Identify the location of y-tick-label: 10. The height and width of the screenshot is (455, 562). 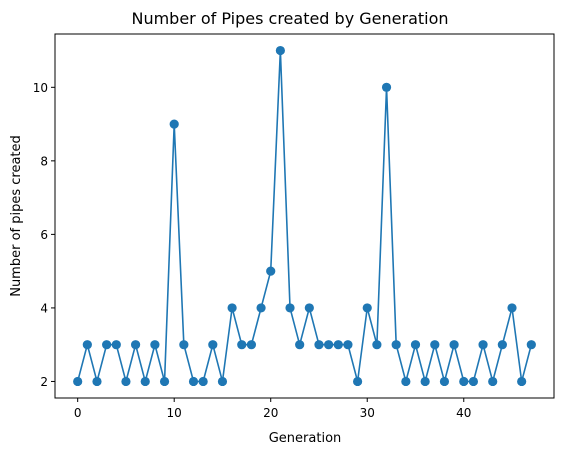
(40, 88).